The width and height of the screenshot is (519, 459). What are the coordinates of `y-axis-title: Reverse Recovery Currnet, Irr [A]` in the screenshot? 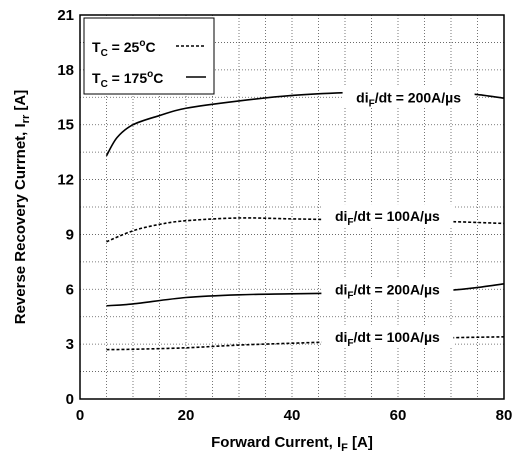 It's located at (22, 207).